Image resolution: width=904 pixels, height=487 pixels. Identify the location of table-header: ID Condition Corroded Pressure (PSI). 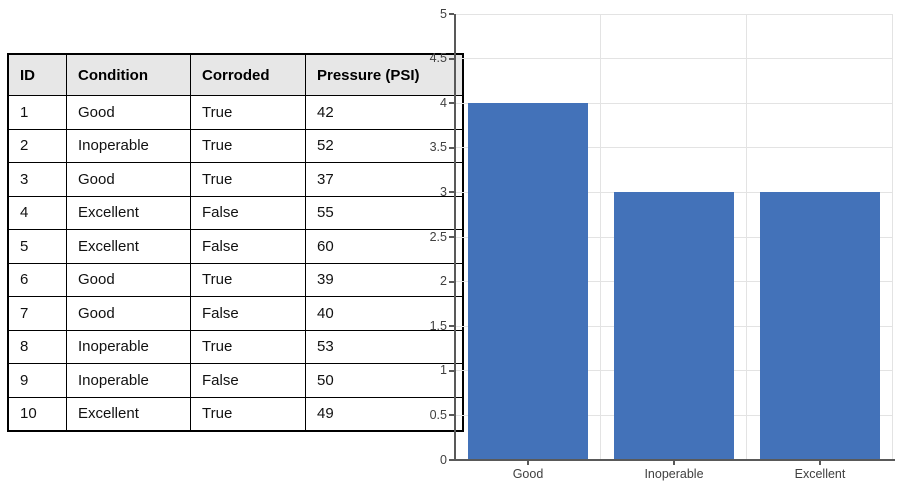
(235, 74).